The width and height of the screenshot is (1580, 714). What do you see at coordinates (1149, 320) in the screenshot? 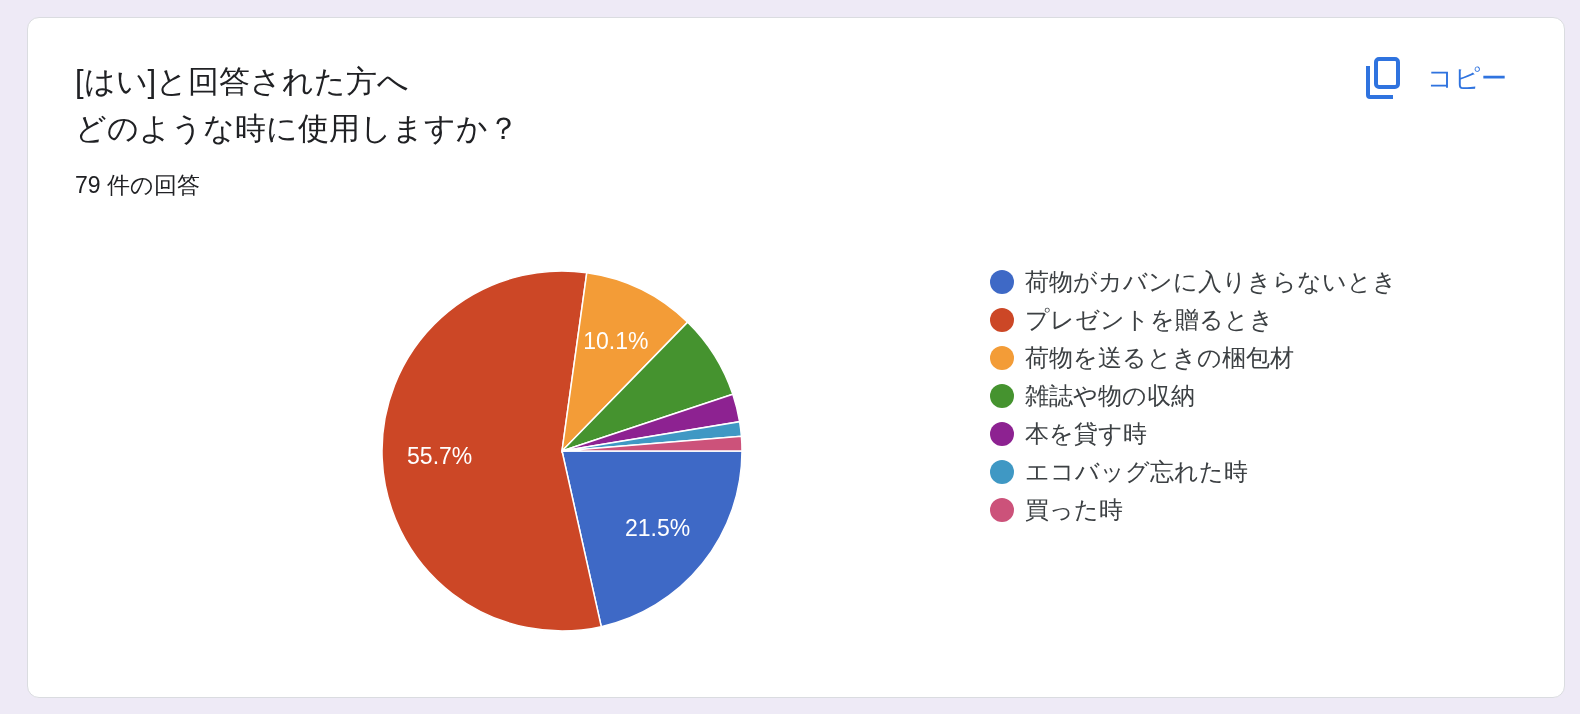
I see `legend-label: プレゼントを贈るとき` at bounding box center [1149, 320].